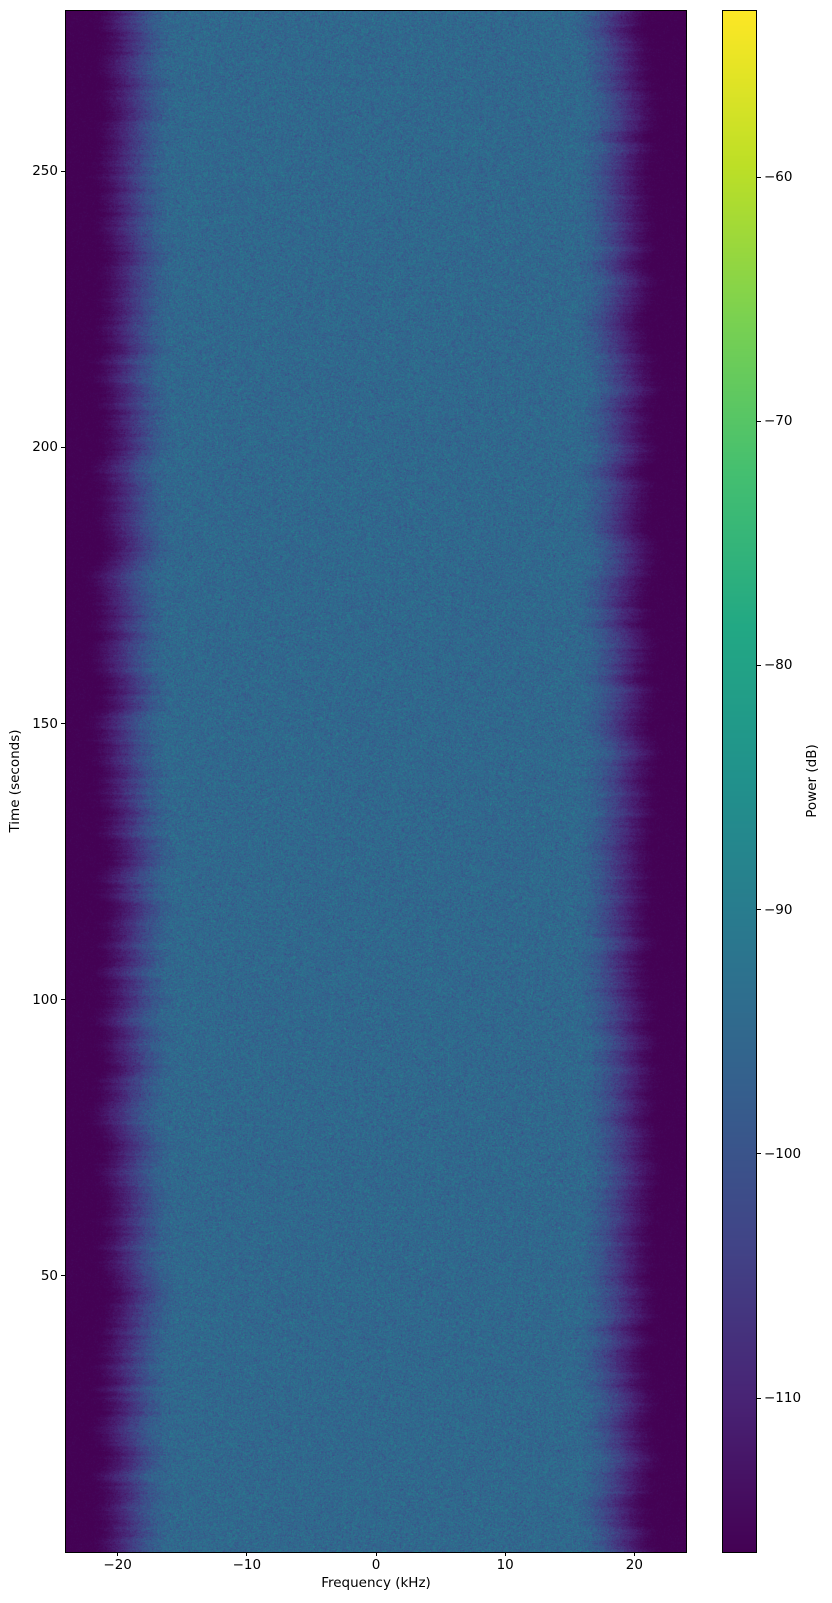  Describe the element at coordinates (45, 447) in the screenshot. I see `y-tick-label: 200` at that location.